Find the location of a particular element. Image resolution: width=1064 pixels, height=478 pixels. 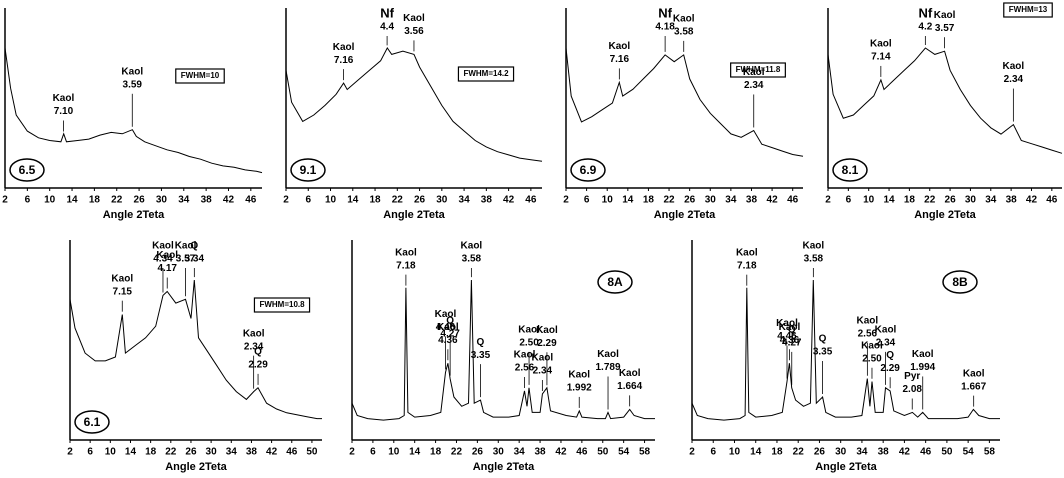

sample-label: 6.1 is located at coordinates (92, 422).